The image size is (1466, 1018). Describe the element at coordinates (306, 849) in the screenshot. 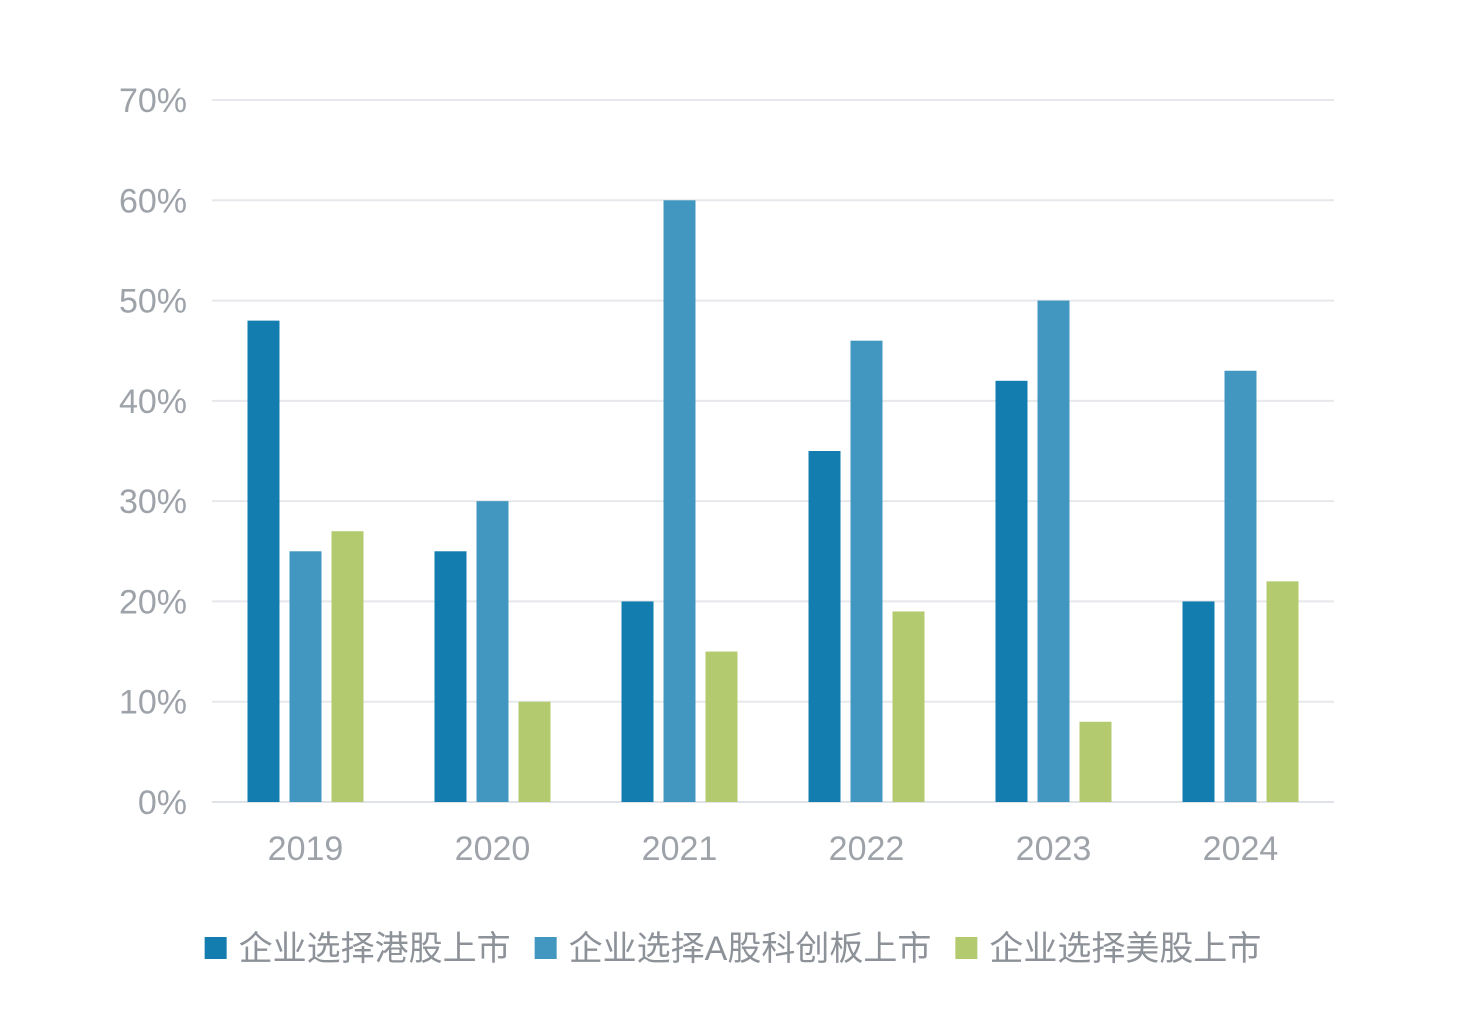

I see `x-tick-label: 2019` at that location.